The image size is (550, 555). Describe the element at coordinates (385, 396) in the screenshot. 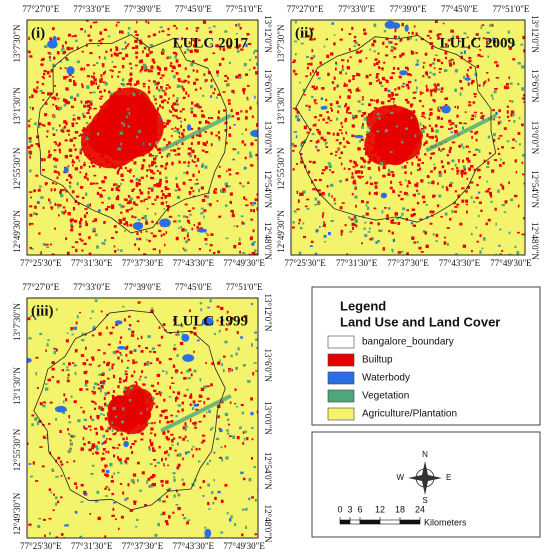

I see `legend-label: Vegetation` at that location.